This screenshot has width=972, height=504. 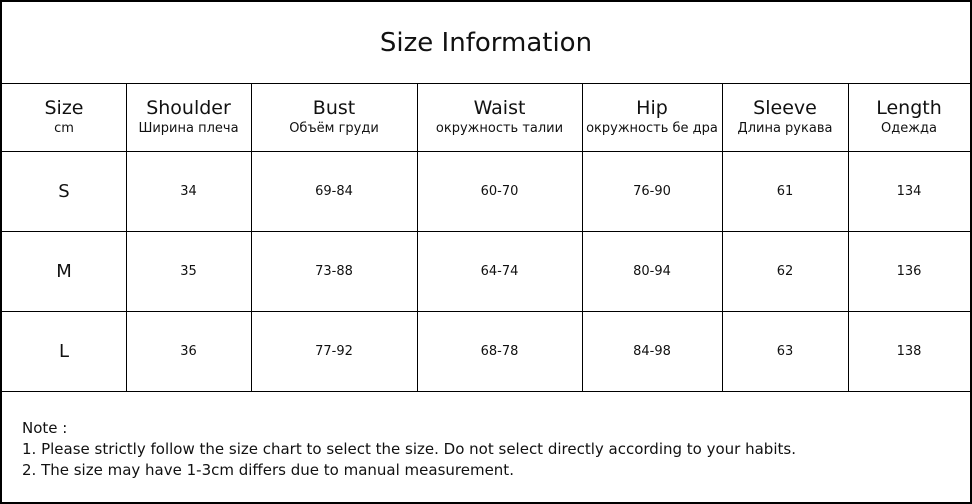 I want to click on header-name: Waist, so click(x=499, y=107).